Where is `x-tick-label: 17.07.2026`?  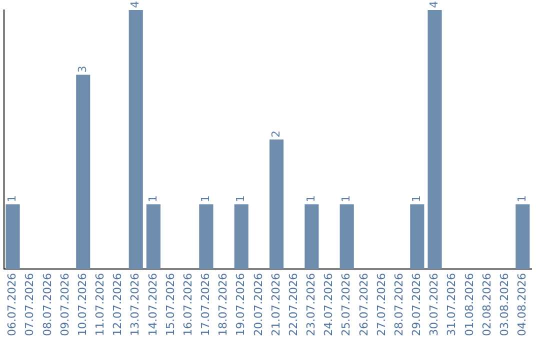 x-tick-label: 17.07.2026 is located at coordinates (205, 304).